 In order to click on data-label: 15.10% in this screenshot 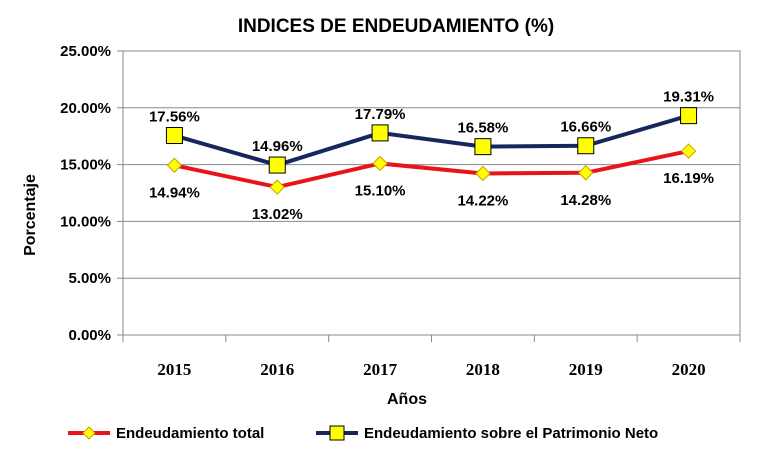, I will do `click(380, 190)`.